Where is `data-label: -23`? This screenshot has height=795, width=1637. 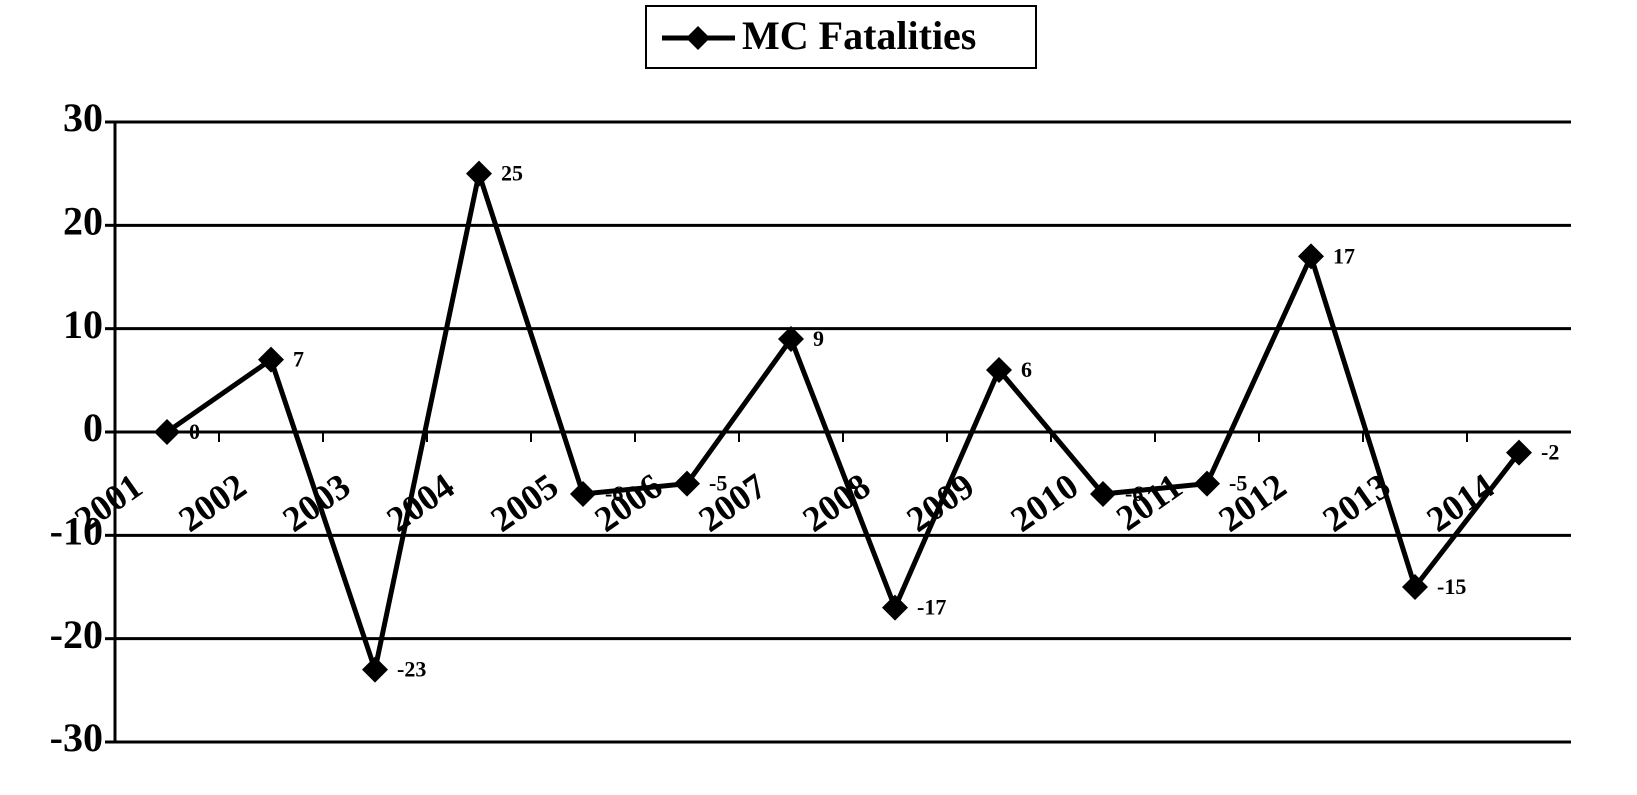
data-label: -23 is located at coordinates (411, 669).